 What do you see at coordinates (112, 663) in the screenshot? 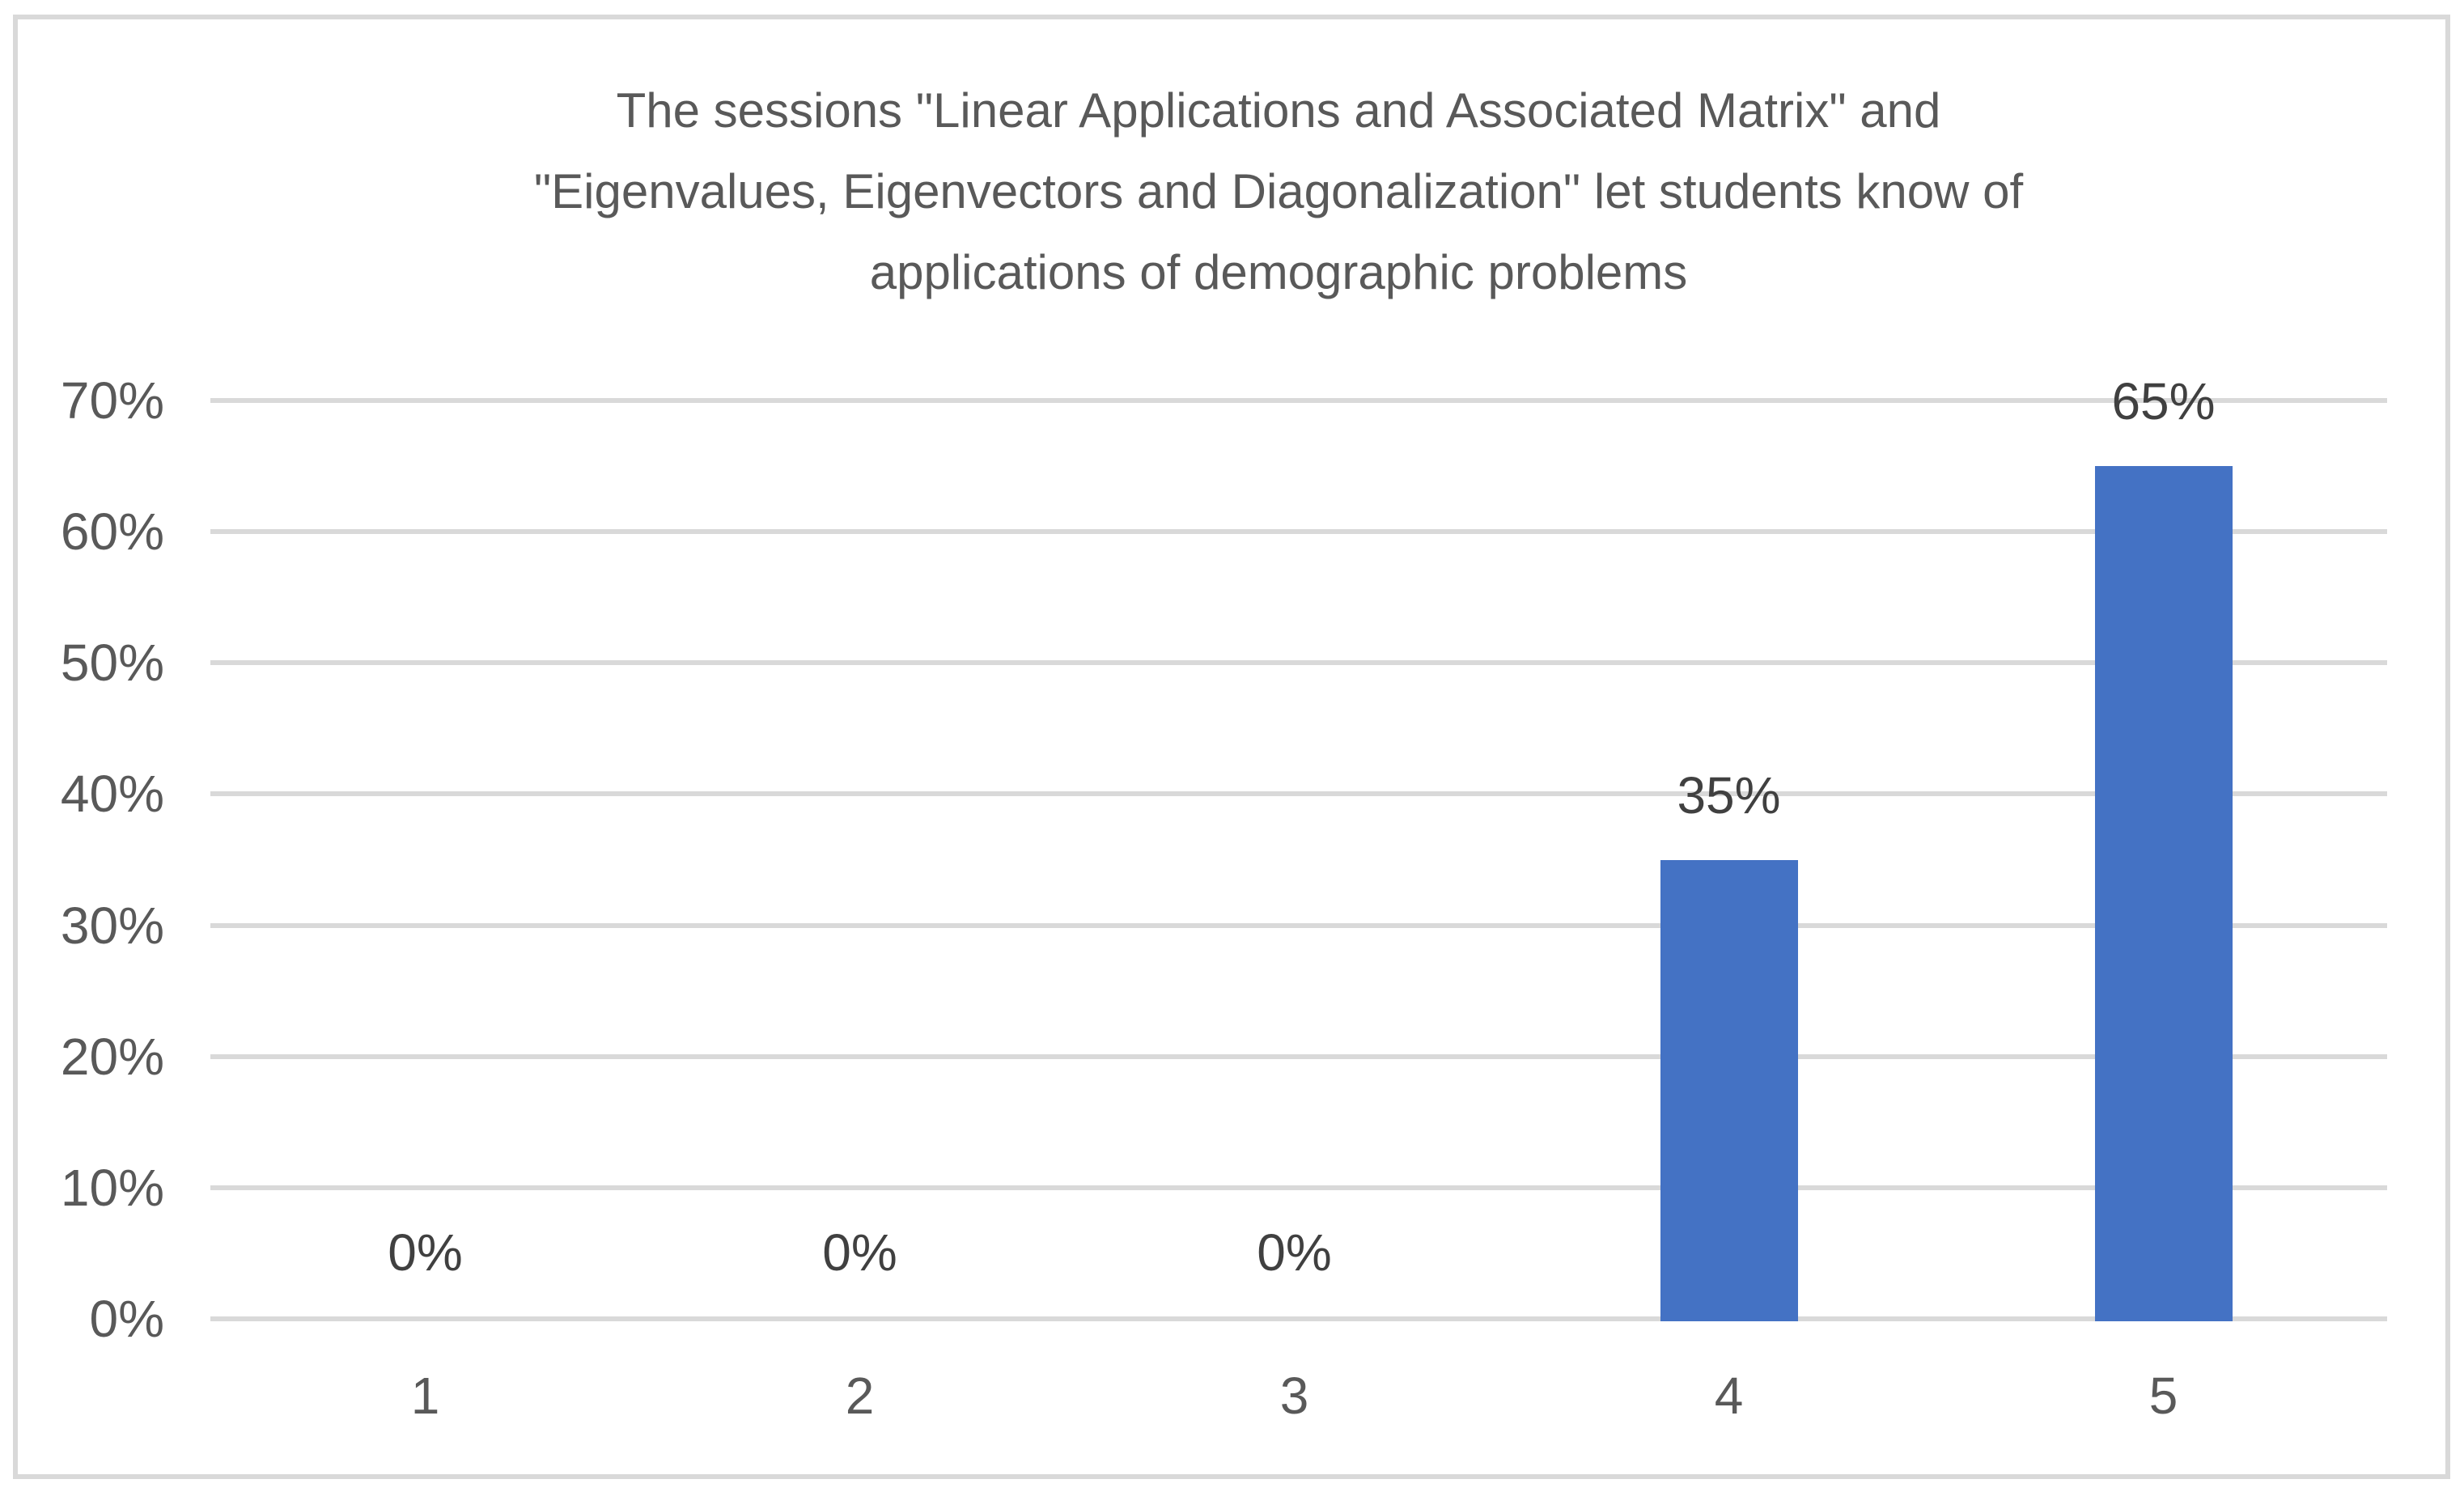
I see `y-axis-tick-label: 50%` at bounding box center [112, 663].